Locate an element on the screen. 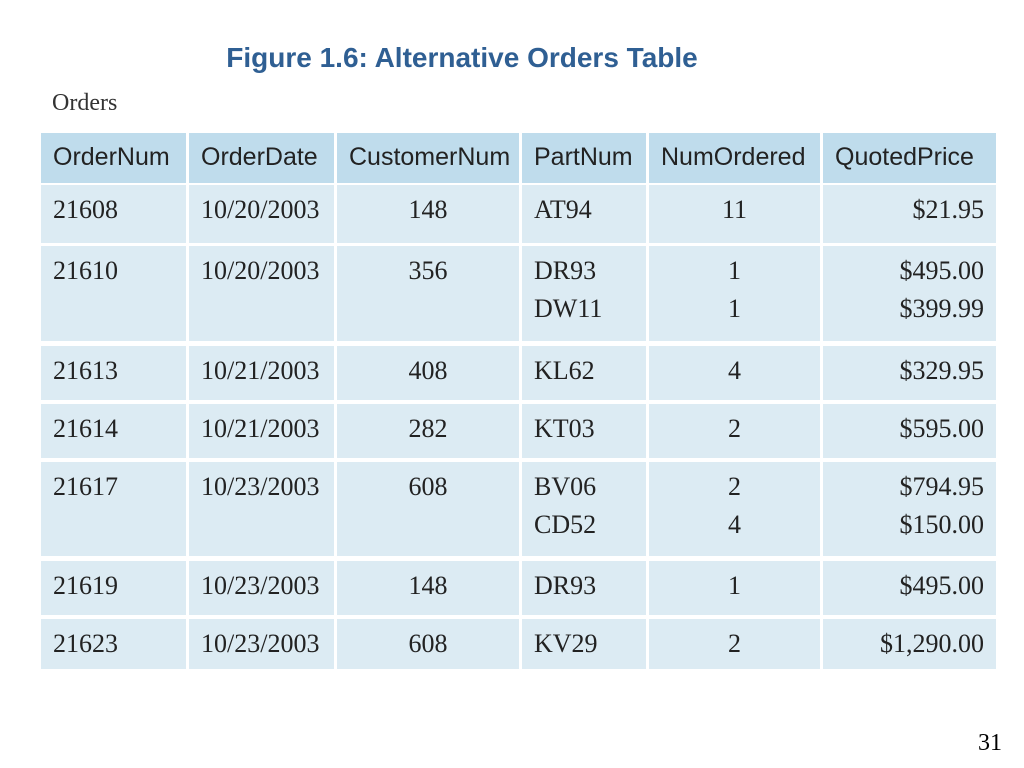  column-header: NumOrdered is located at coordinates (734, 158).